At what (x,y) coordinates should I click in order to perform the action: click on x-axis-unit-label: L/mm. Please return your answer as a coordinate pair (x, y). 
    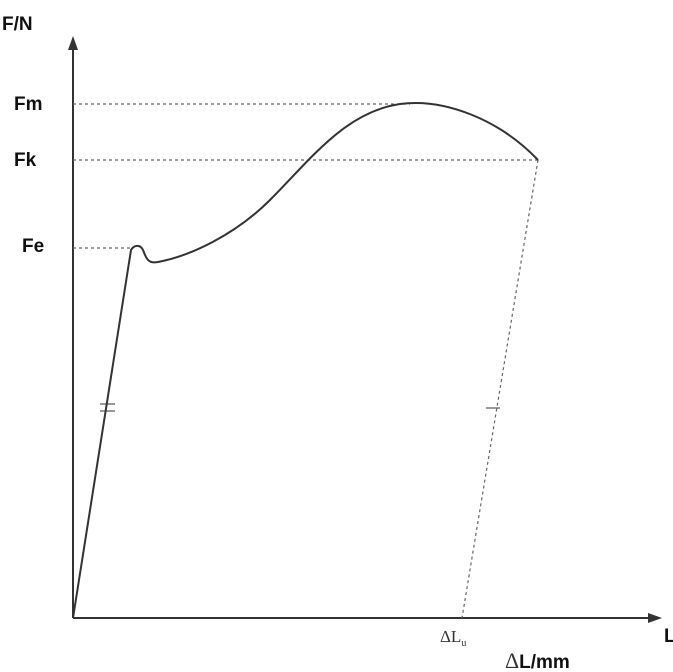
    Looking at the image, I should click on (544, 662).